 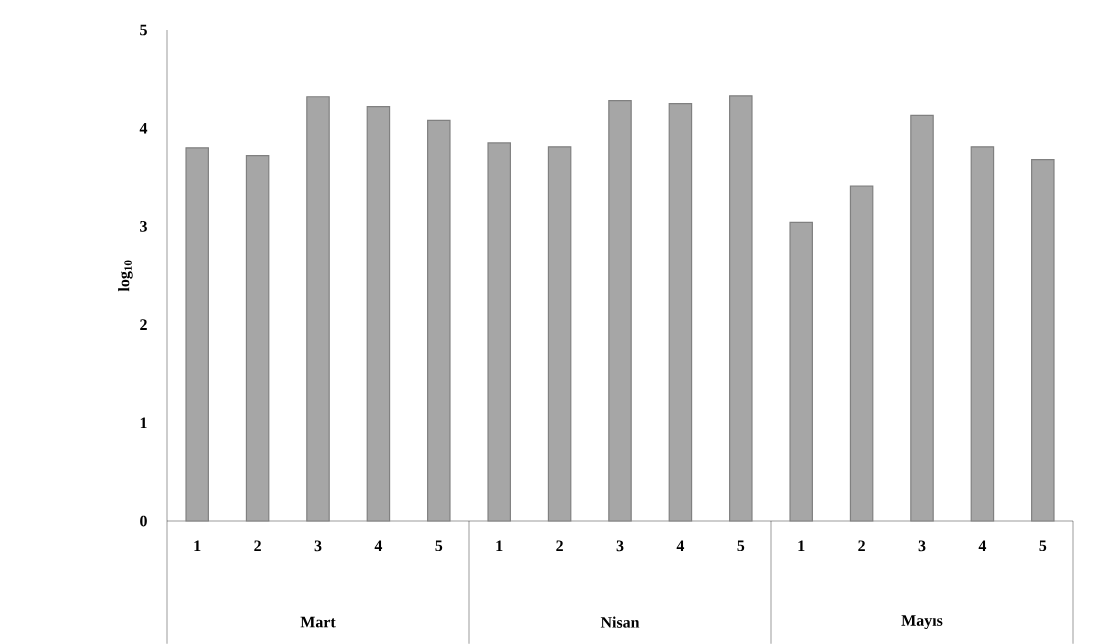 What do you see at coordinates (620, 622) in the screenshot?
I see `text: Nisan` at bounding box center [620, 622].